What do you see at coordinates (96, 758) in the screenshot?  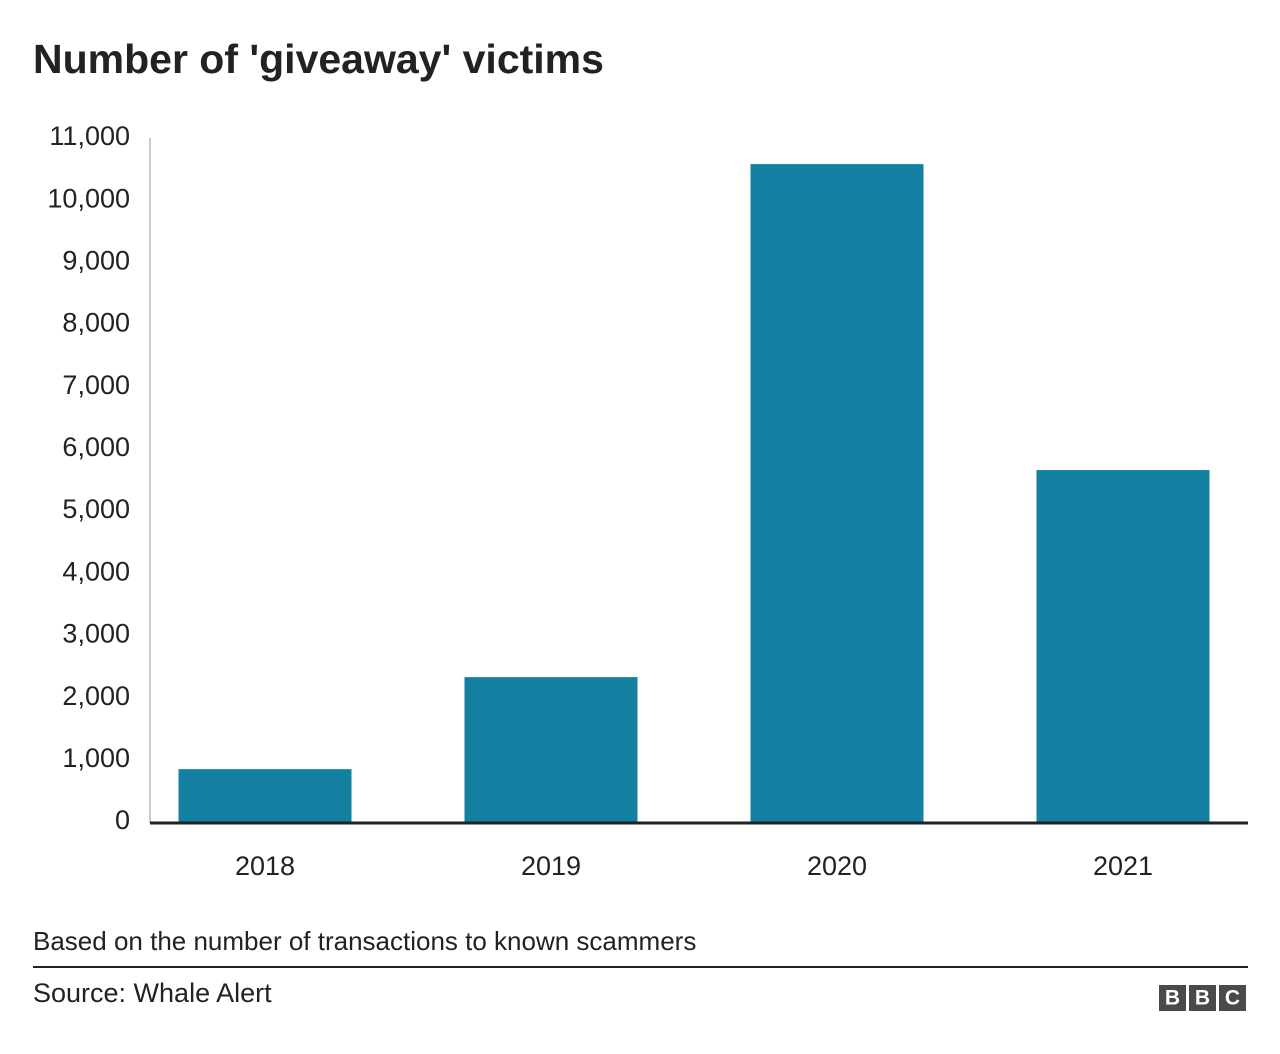 I see `y-tick-label: 1,000` at bounding box center [96, 758].